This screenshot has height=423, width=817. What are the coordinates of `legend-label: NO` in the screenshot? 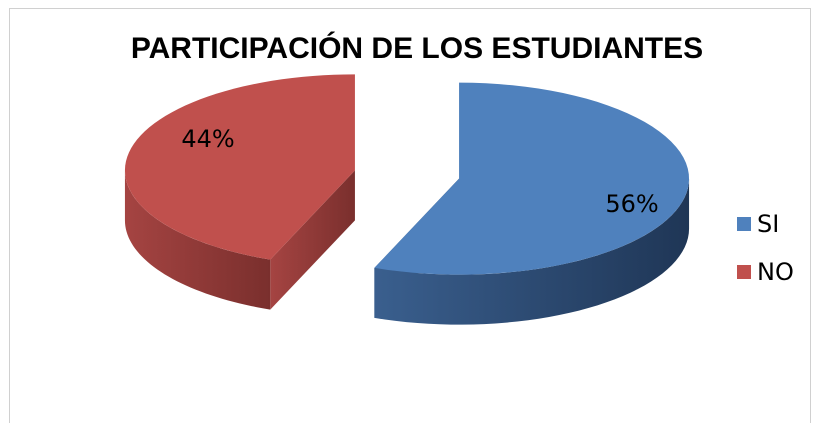 It's located at (775, 272).